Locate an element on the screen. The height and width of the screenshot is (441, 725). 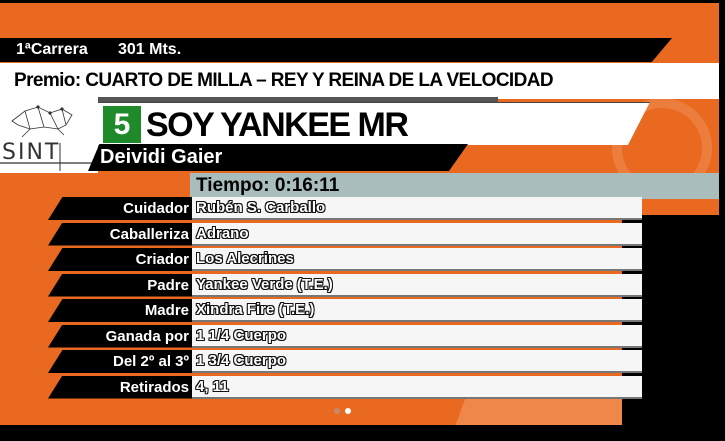
race-distance: 301 Mts. is located at coordinates (150, 49).